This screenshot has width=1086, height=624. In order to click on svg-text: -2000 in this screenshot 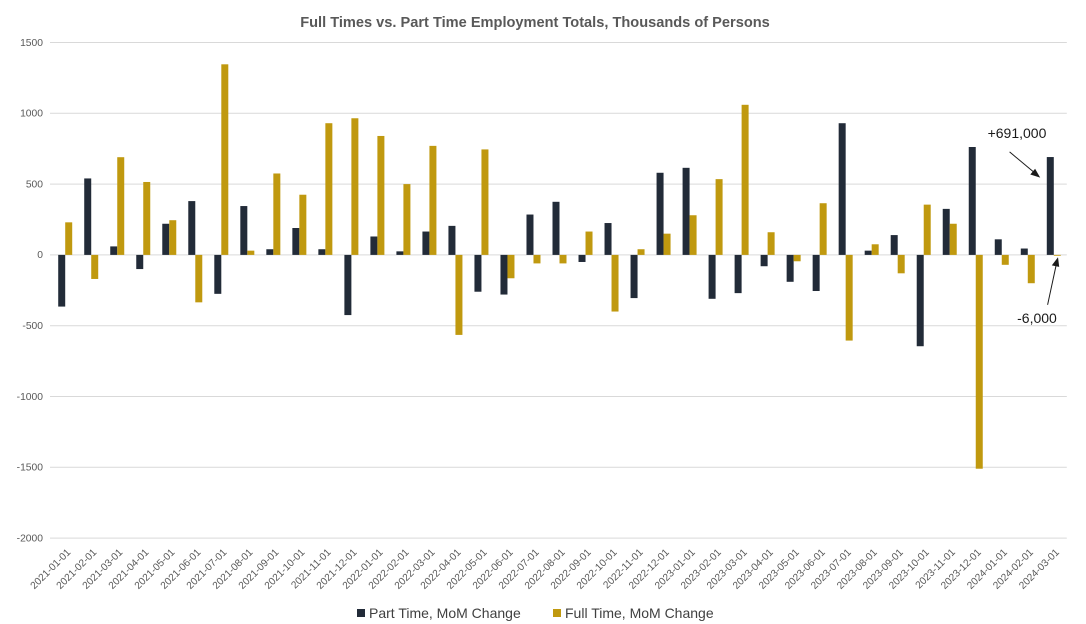, I will do `click(30, 538)`.